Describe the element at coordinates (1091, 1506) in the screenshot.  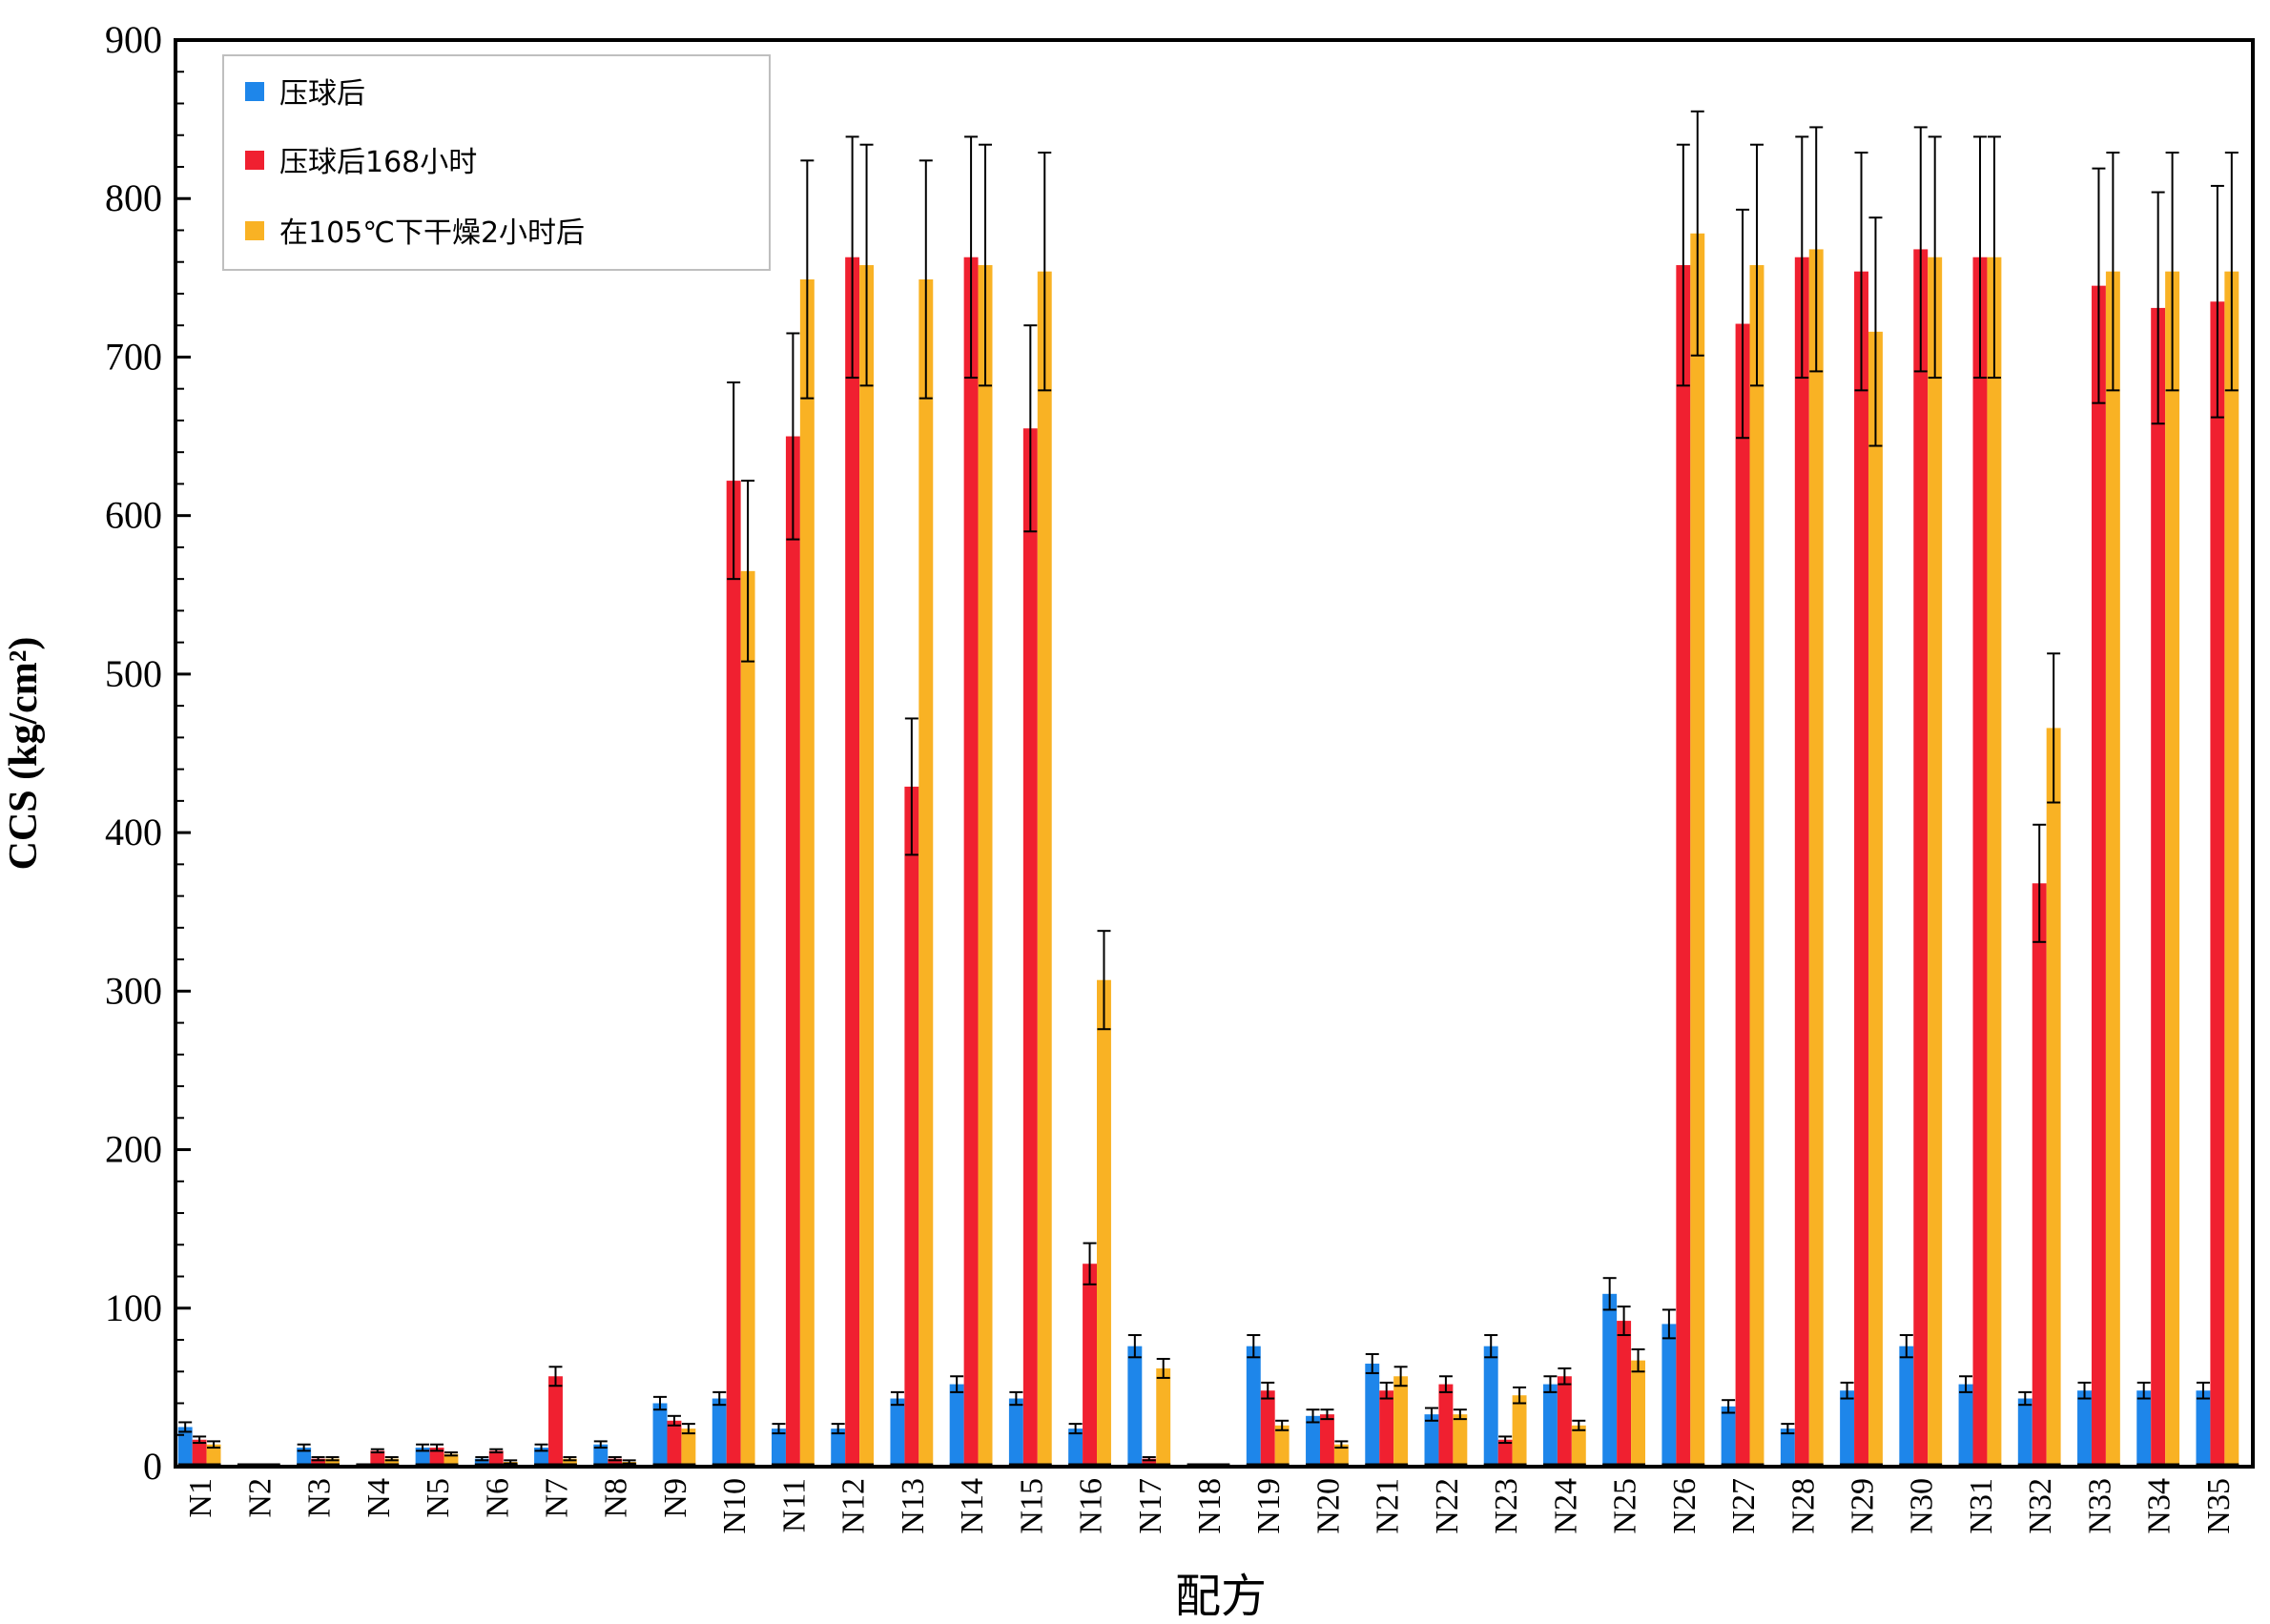
I see `x-tick-label: N16` at that location.